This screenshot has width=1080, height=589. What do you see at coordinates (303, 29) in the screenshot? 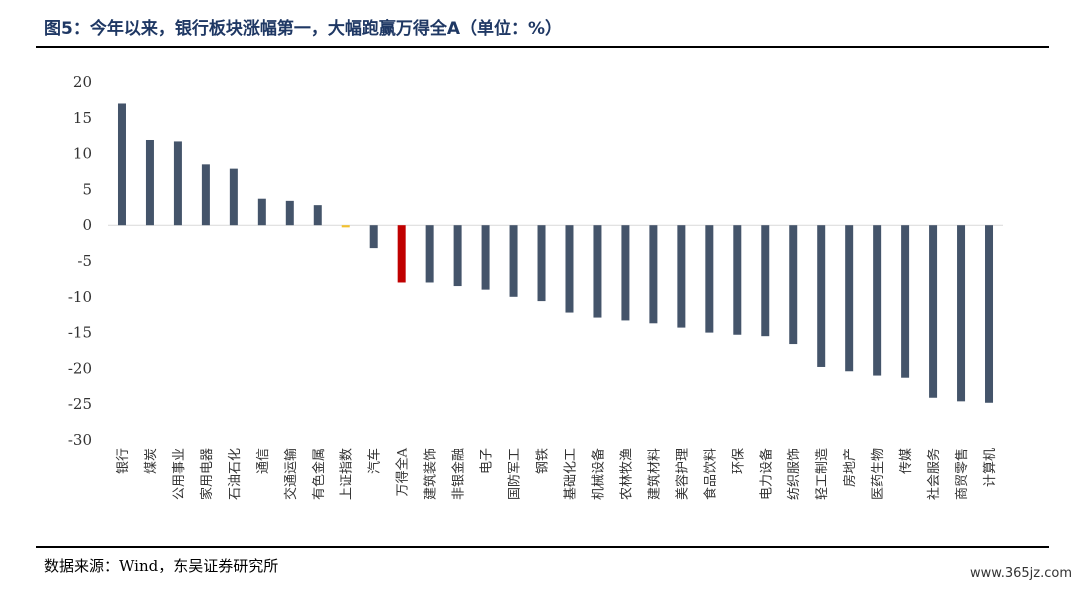
I see `chart-title: 图5：今年以来，银行板块涨幅第一，大幅跑赢万得全A（单位：%）` at bounding box center [303, 29].